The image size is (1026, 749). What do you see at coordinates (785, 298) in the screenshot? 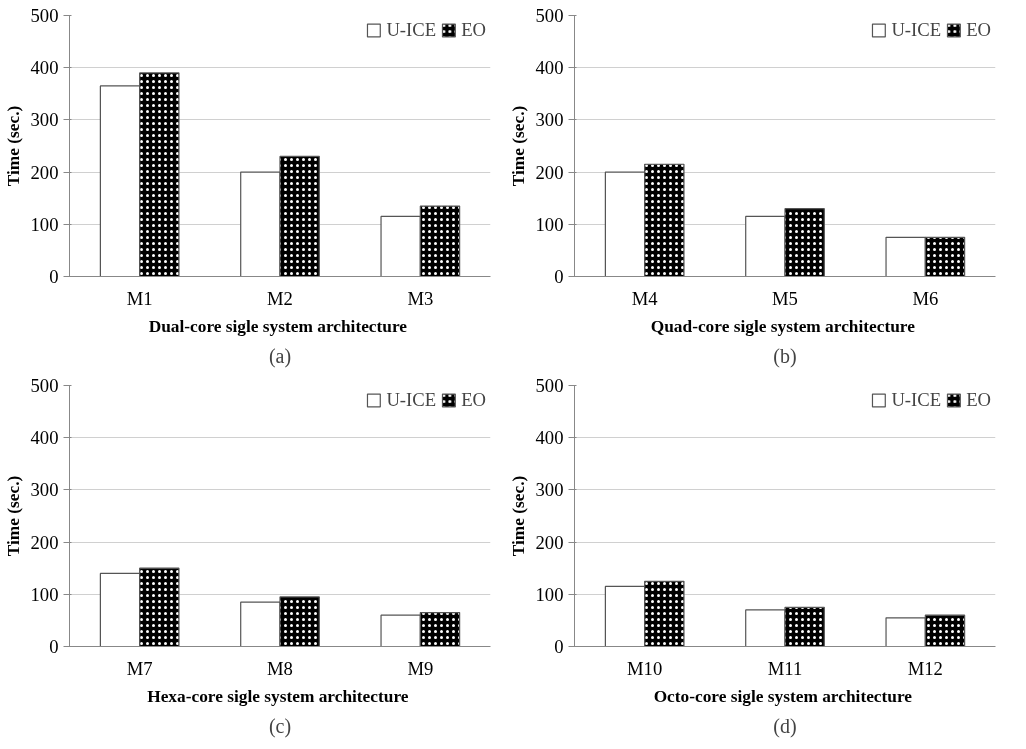
I see `x-tick-label: M5` at bounding box center [785, 298].